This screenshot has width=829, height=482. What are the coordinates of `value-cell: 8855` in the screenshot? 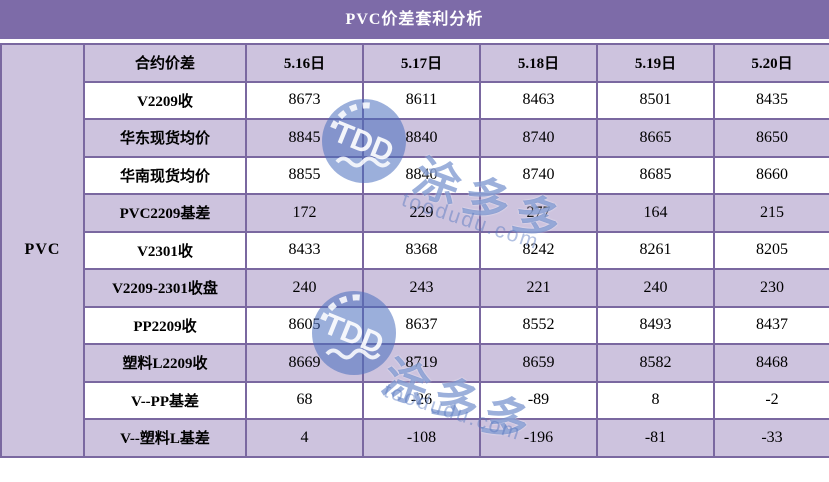 It's located at (304, 175).